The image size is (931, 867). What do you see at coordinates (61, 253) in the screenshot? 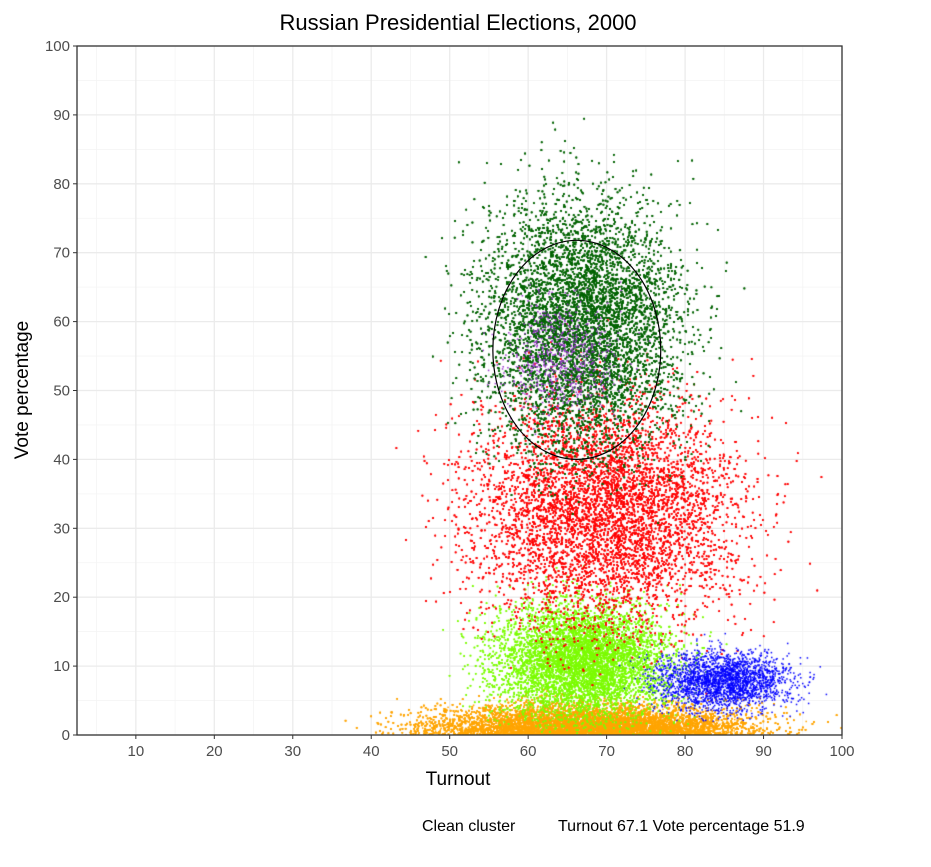
I see `y-tick-label: 70` at bounding box center [61, 253].